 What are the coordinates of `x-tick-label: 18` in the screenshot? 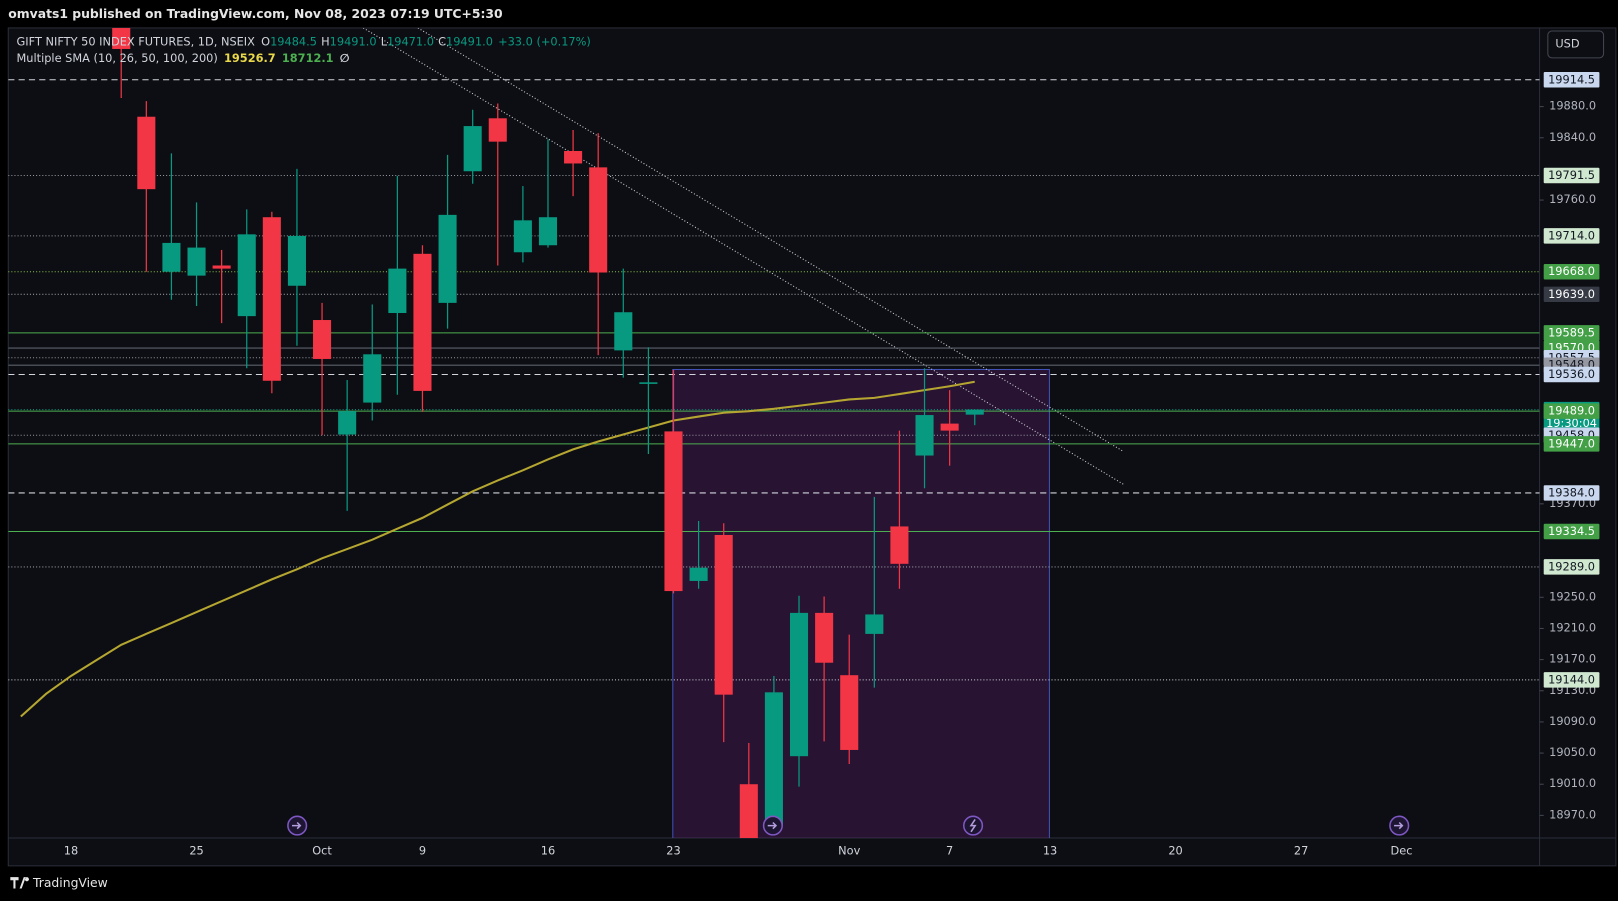 It's located at (71, 850).